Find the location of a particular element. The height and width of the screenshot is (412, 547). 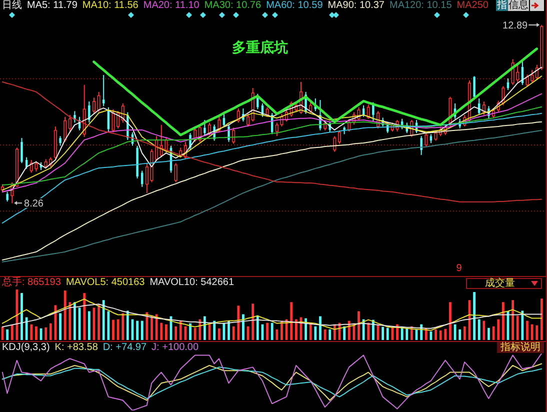

series-label: J: +100.00 is located at coordinates (175, 347).